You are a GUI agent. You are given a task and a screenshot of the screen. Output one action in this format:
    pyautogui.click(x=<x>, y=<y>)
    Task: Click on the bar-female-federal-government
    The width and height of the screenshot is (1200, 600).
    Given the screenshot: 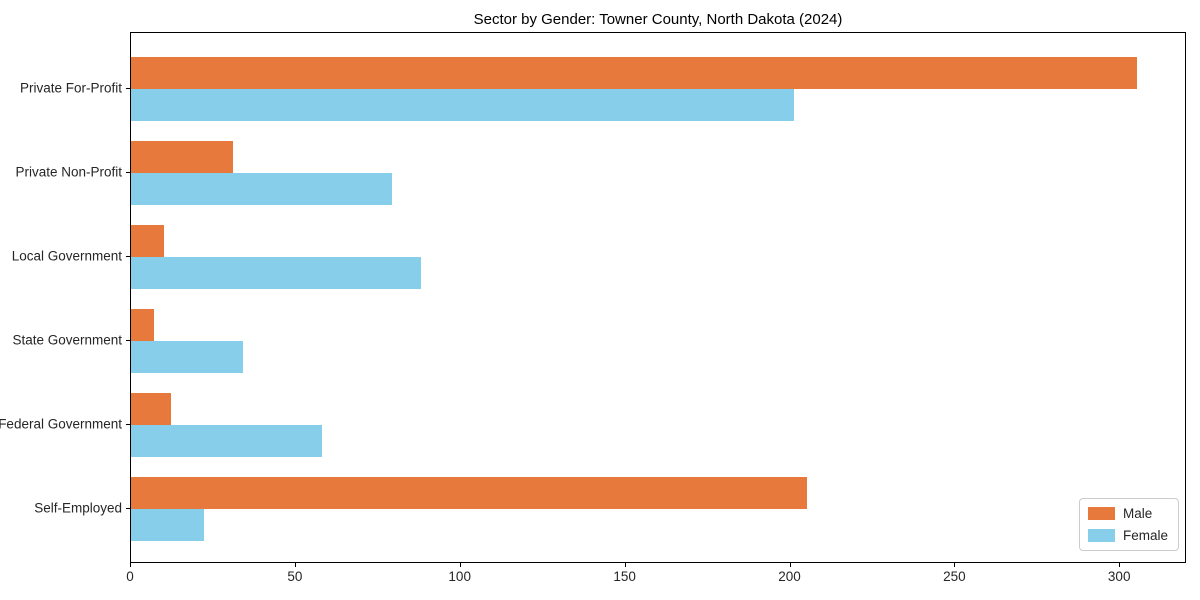 What is the action you would take?
    pyautogui.click(x=227, y=441)
    